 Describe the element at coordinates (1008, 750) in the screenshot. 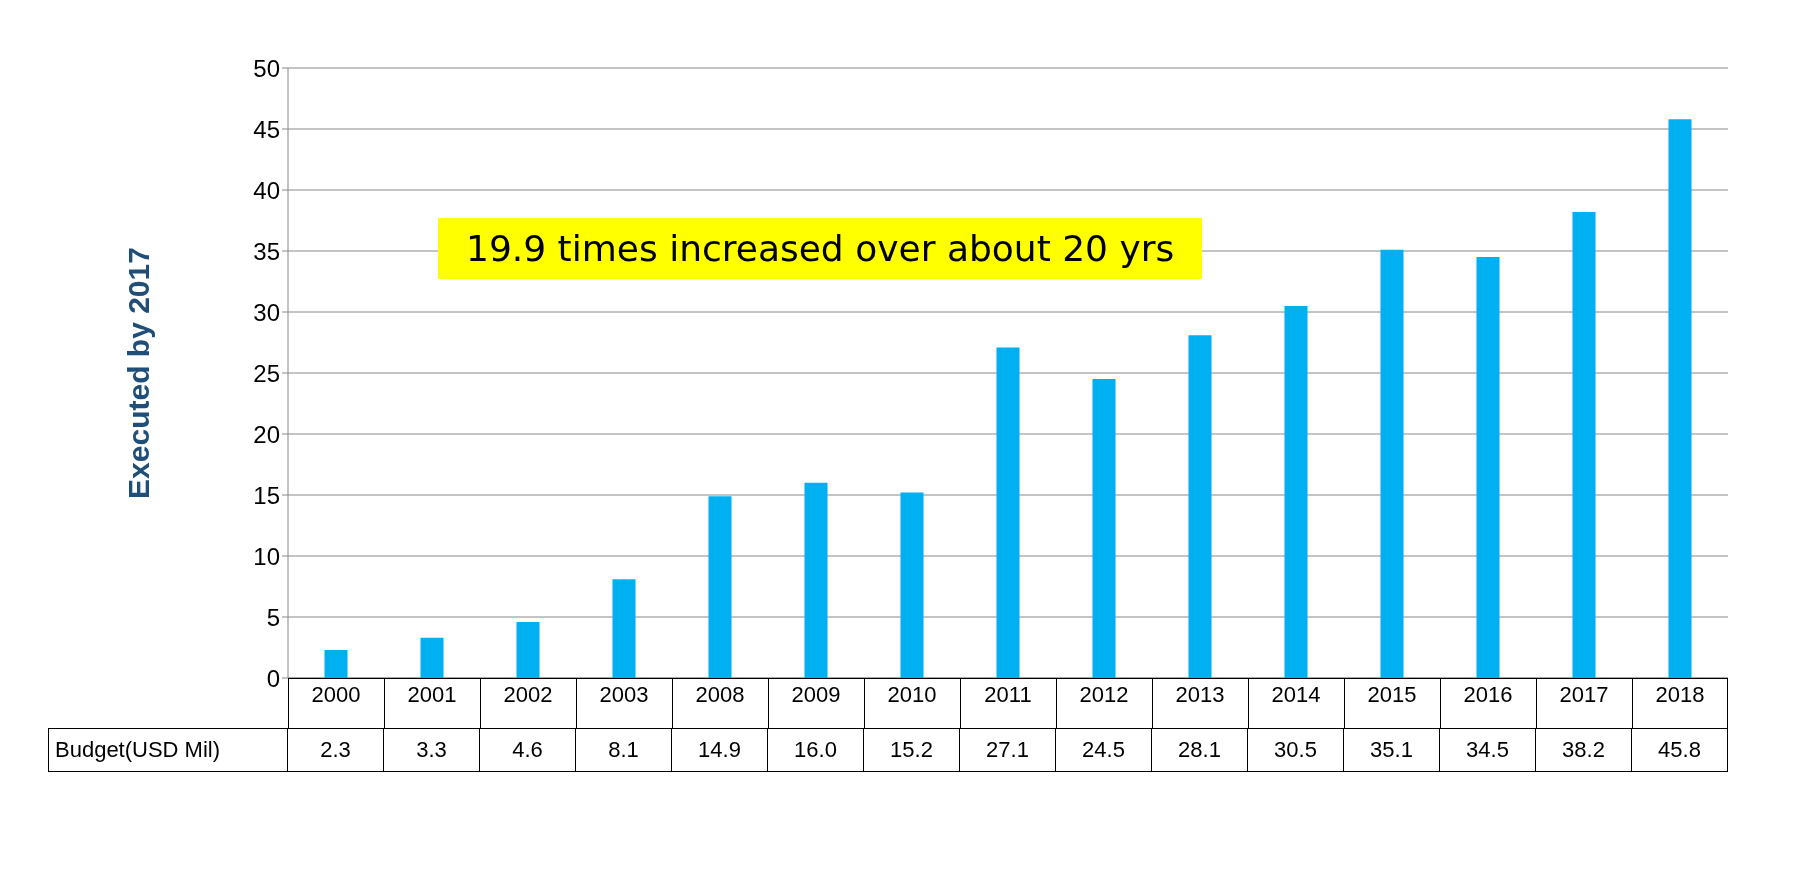

I see `data-label: 27.1` at that location.